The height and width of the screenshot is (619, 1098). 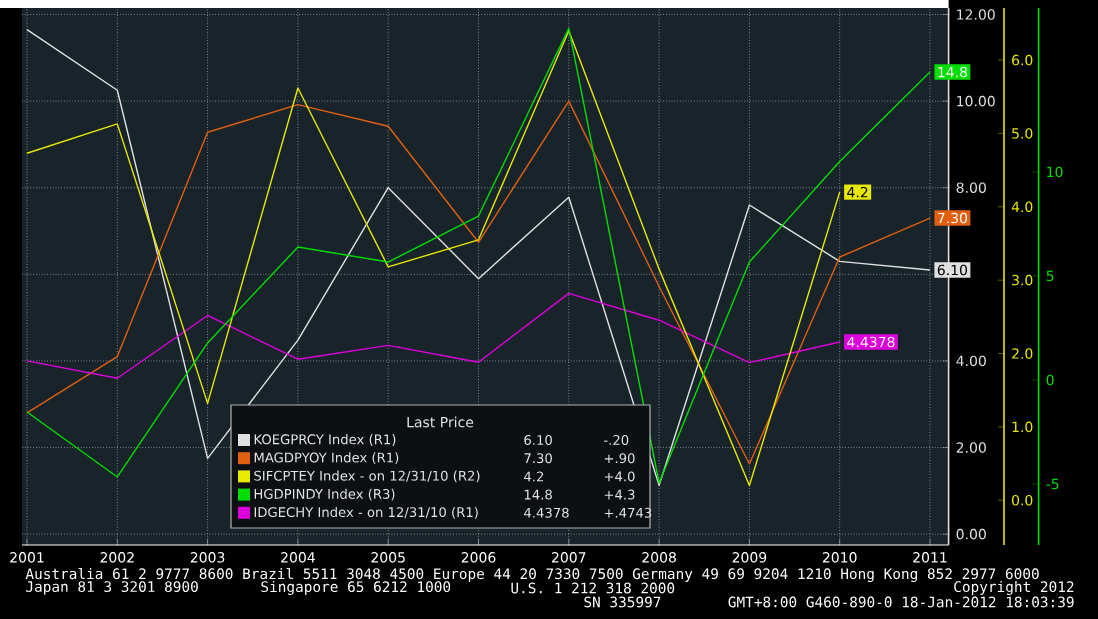 I want to click on data-label: 4.4378, so click(x=871, y=342).